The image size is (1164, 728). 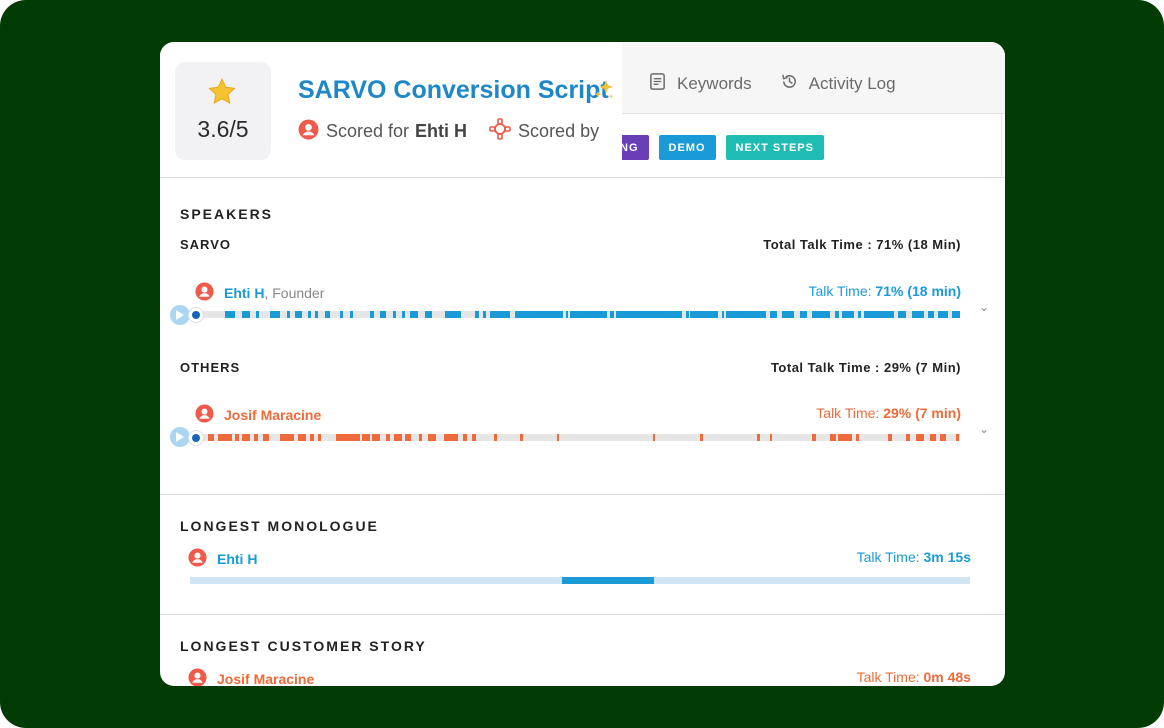 What do you see at coordinates (789, 84) in the screenshot?
I see `history-icon` at bounding box center [789, 84].